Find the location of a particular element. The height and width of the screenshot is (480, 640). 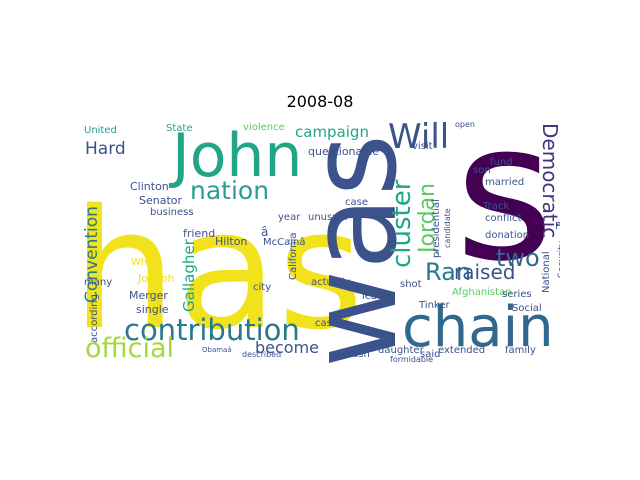

word-contribution: contribution is located at coordinates (212, 330).